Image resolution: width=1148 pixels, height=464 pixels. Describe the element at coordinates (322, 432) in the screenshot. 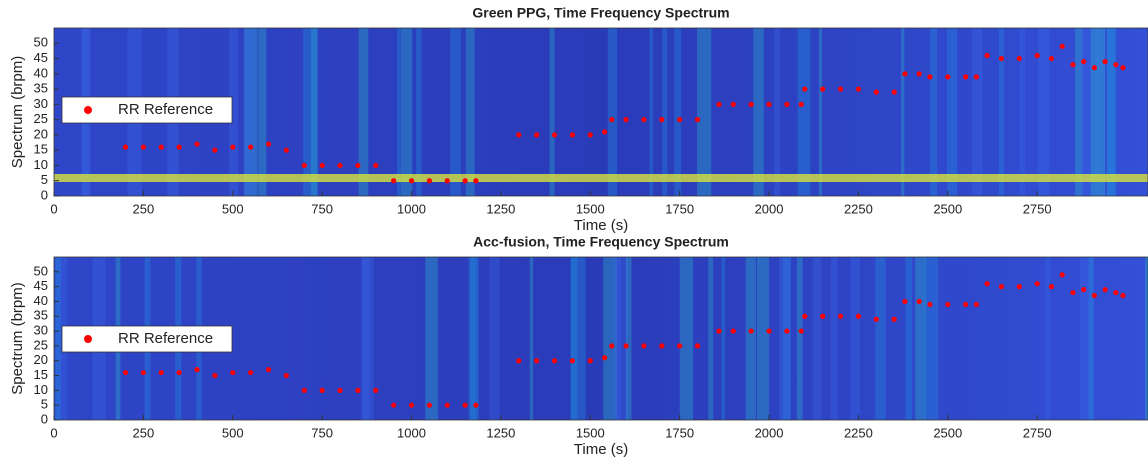

I see `x-tick-label: 750` at that location.